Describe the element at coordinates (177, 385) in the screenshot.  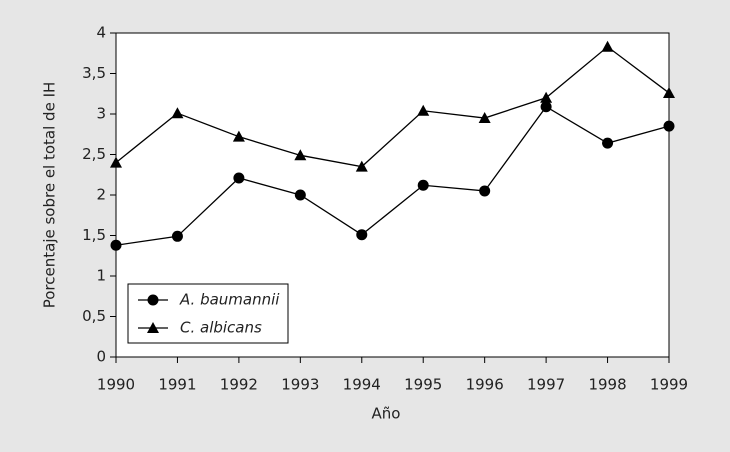
I see `x-tick-label: 1991` at that location.